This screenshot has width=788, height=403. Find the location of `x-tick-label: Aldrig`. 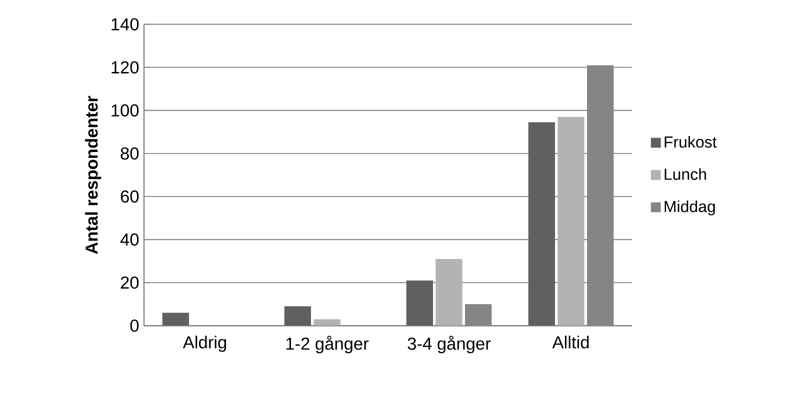

x-tick-label: Aldrig is located at coordinates (204, 344).